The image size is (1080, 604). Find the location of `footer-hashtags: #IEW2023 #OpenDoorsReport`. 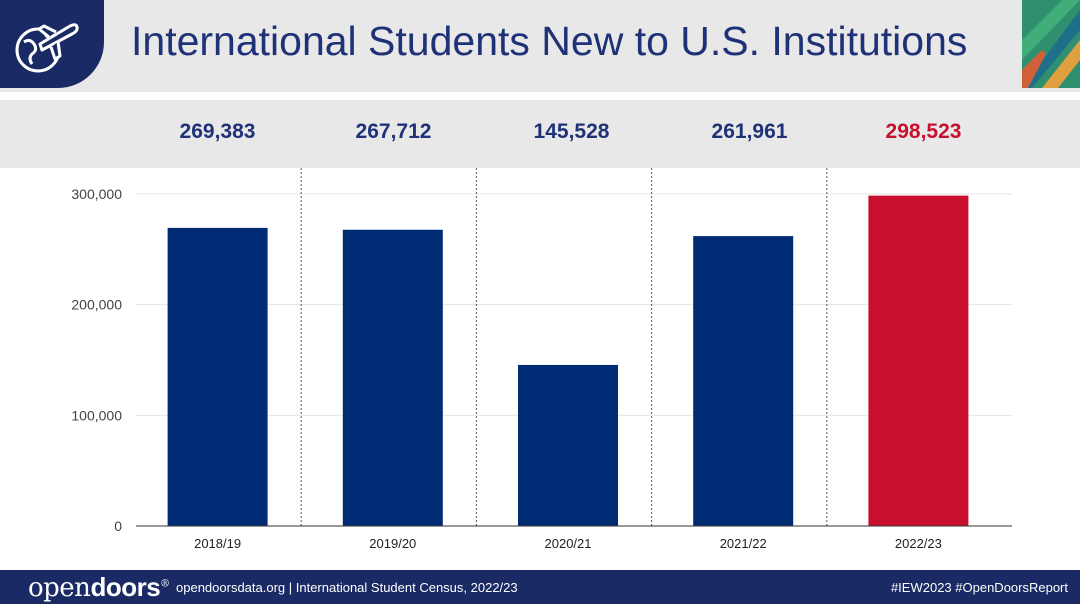

footer-hashtags: #IEW2023 #OpenDoorsReport is located at coordinates (979, 587).